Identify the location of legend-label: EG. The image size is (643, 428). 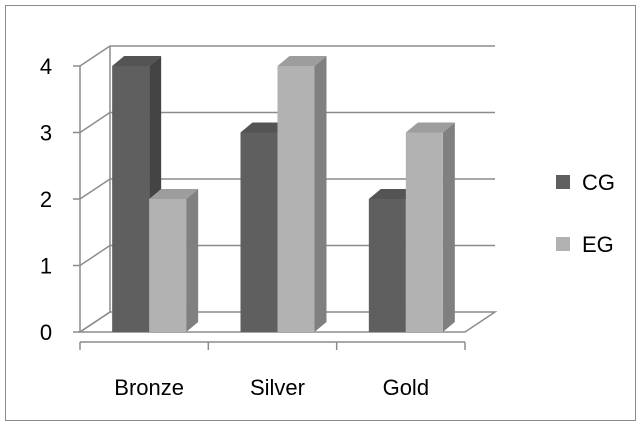
(598, 244).